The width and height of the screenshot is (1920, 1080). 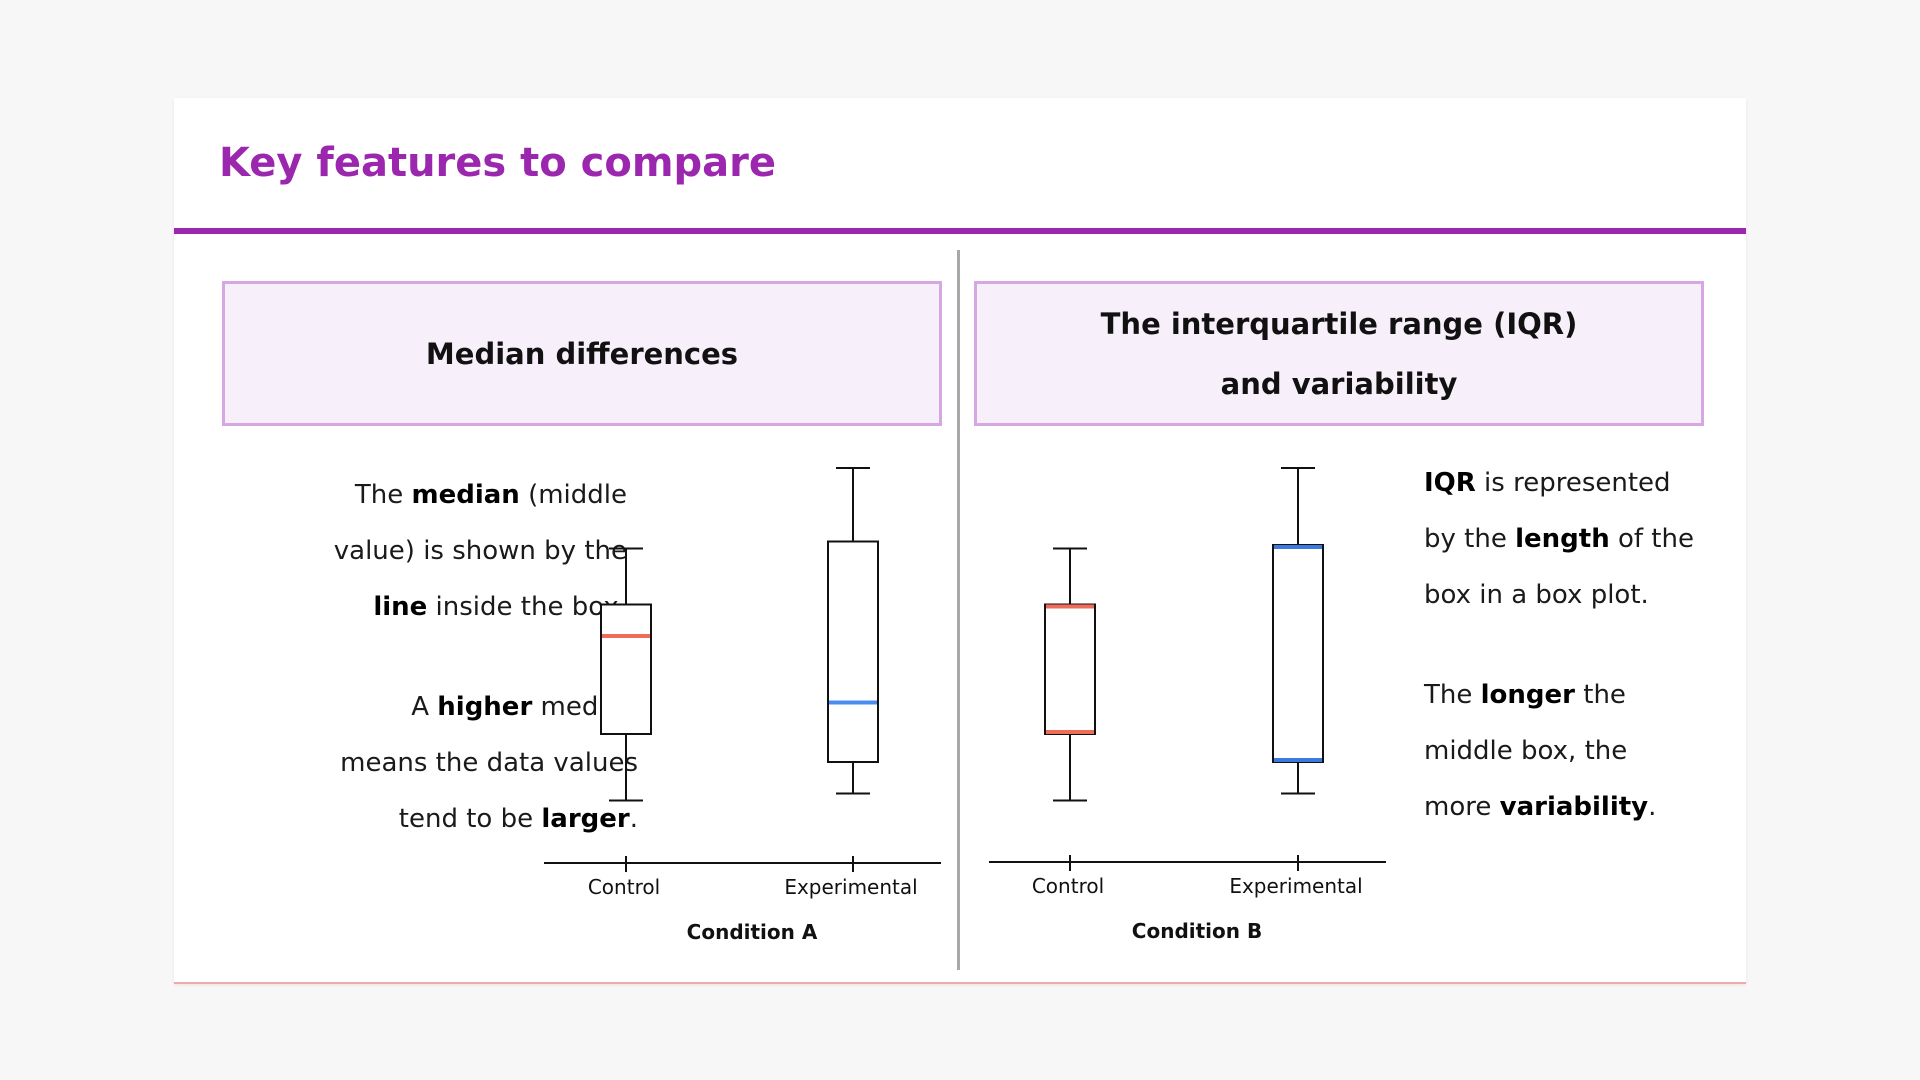 What do you see at coordinates (1187, 705) in the screenshot?
I see `box-plot-condition-b: Control Experimental Condition B` at bounding box center [1187, 705].